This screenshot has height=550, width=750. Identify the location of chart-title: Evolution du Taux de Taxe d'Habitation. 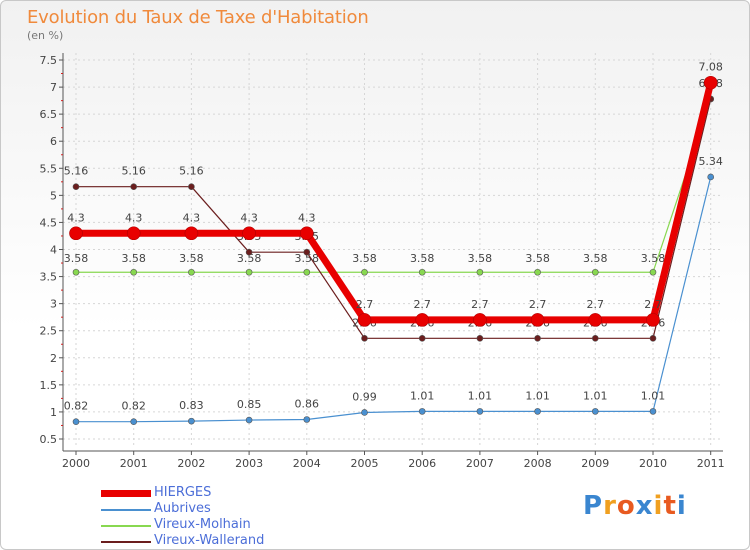
(198, 17).